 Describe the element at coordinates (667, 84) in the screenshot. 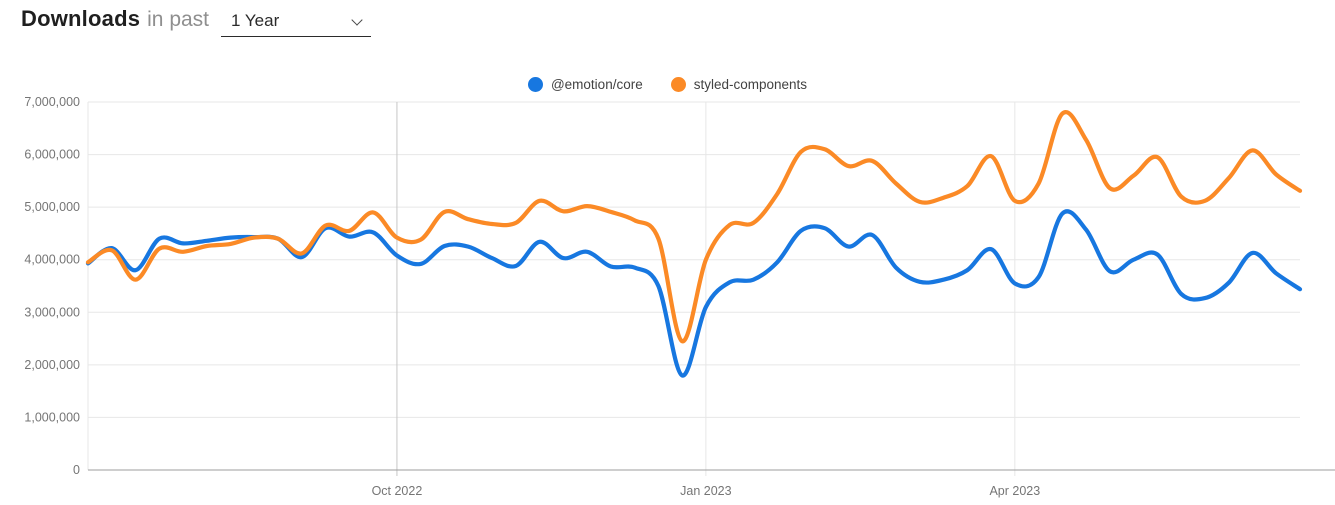

I see `chart-legend: @emotion/core styled-components` at that location.